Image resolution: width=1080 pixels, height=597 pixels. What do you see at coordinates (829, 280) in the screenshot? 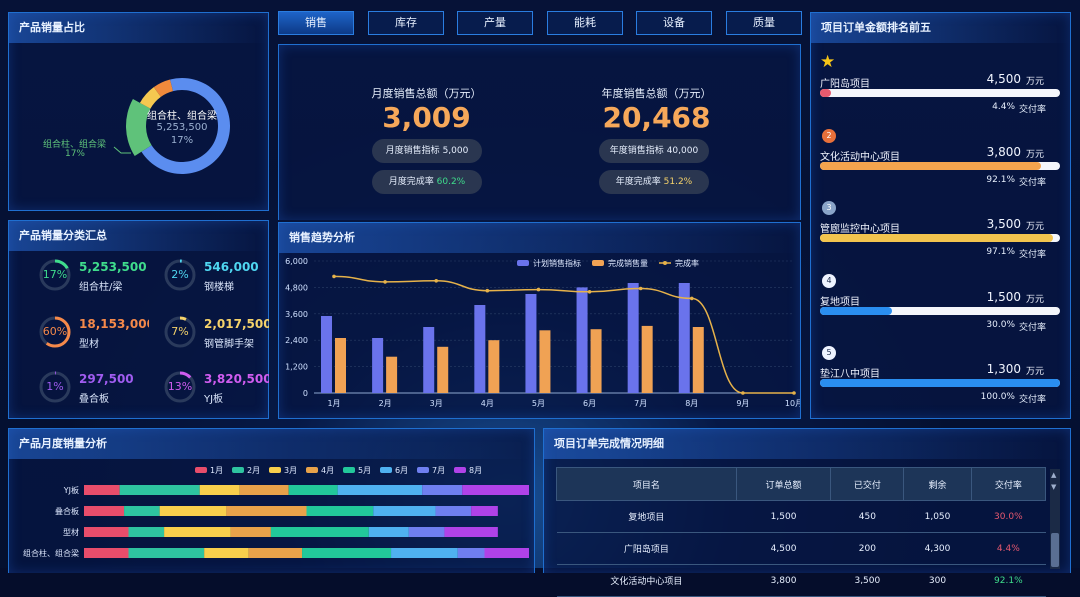
I see `rank-badge: 4` at bounding box center [829, 280].